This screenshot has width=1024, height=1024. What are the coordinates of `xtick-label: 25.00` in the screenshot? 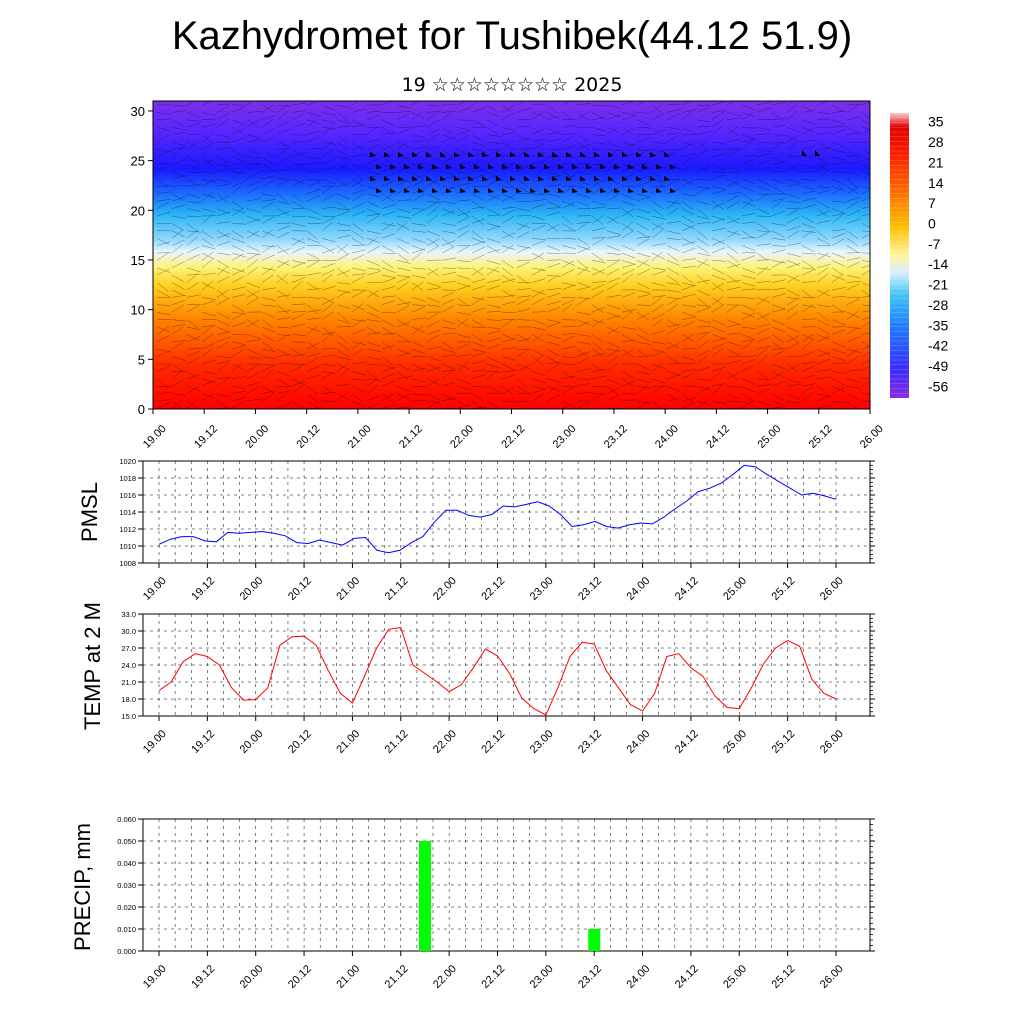 It's located at (735, 742).